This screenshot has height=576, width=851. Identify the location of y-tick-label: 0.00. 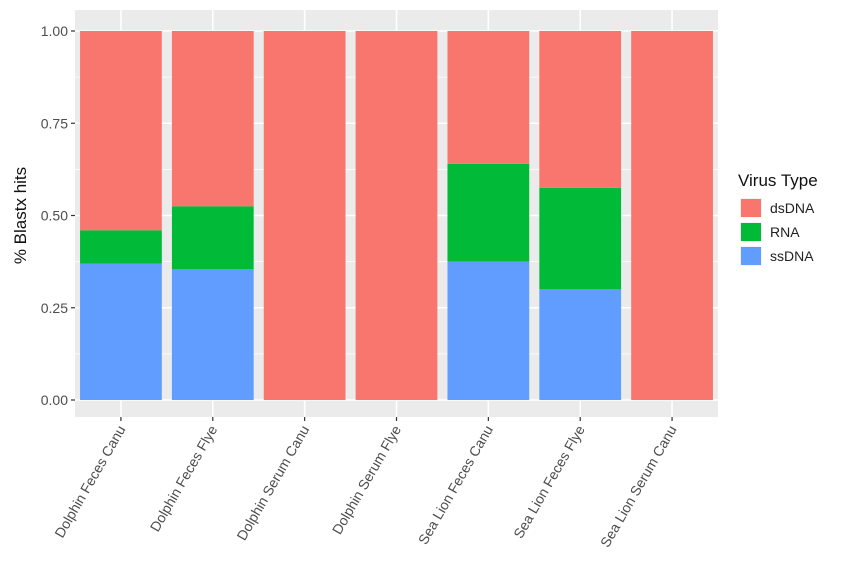
(54, 400).